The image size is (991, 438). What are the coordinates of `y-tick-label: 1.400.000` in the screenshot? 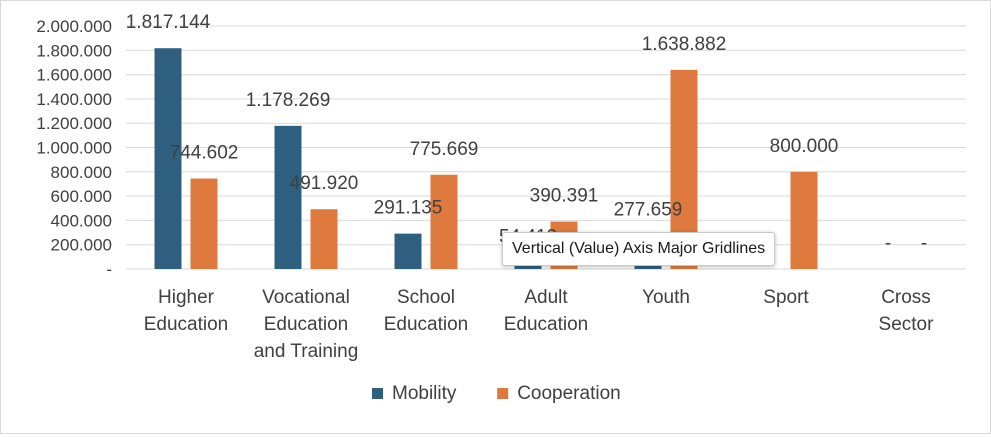 It's located at (74, 99).